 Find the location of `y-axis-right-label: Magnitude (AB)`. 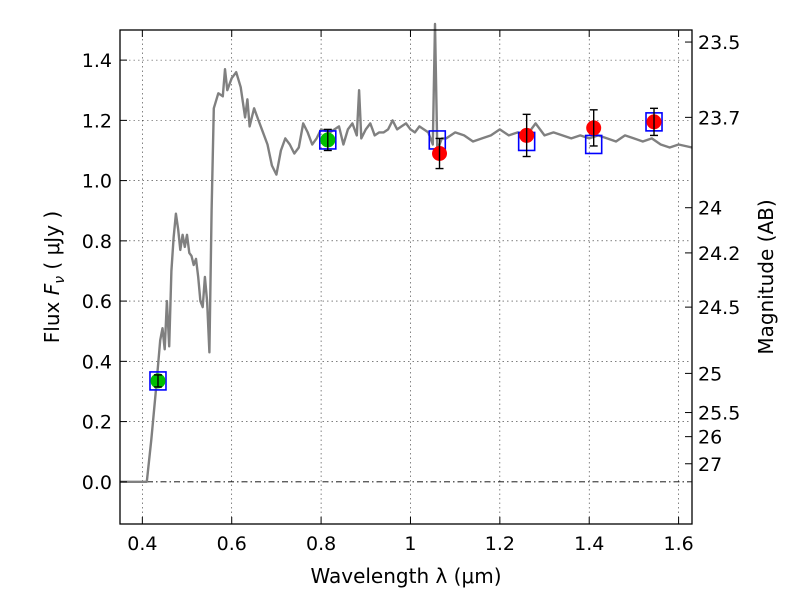

y-axis-right-label: Magnitude (AB) is located at coordinates (766, 276).